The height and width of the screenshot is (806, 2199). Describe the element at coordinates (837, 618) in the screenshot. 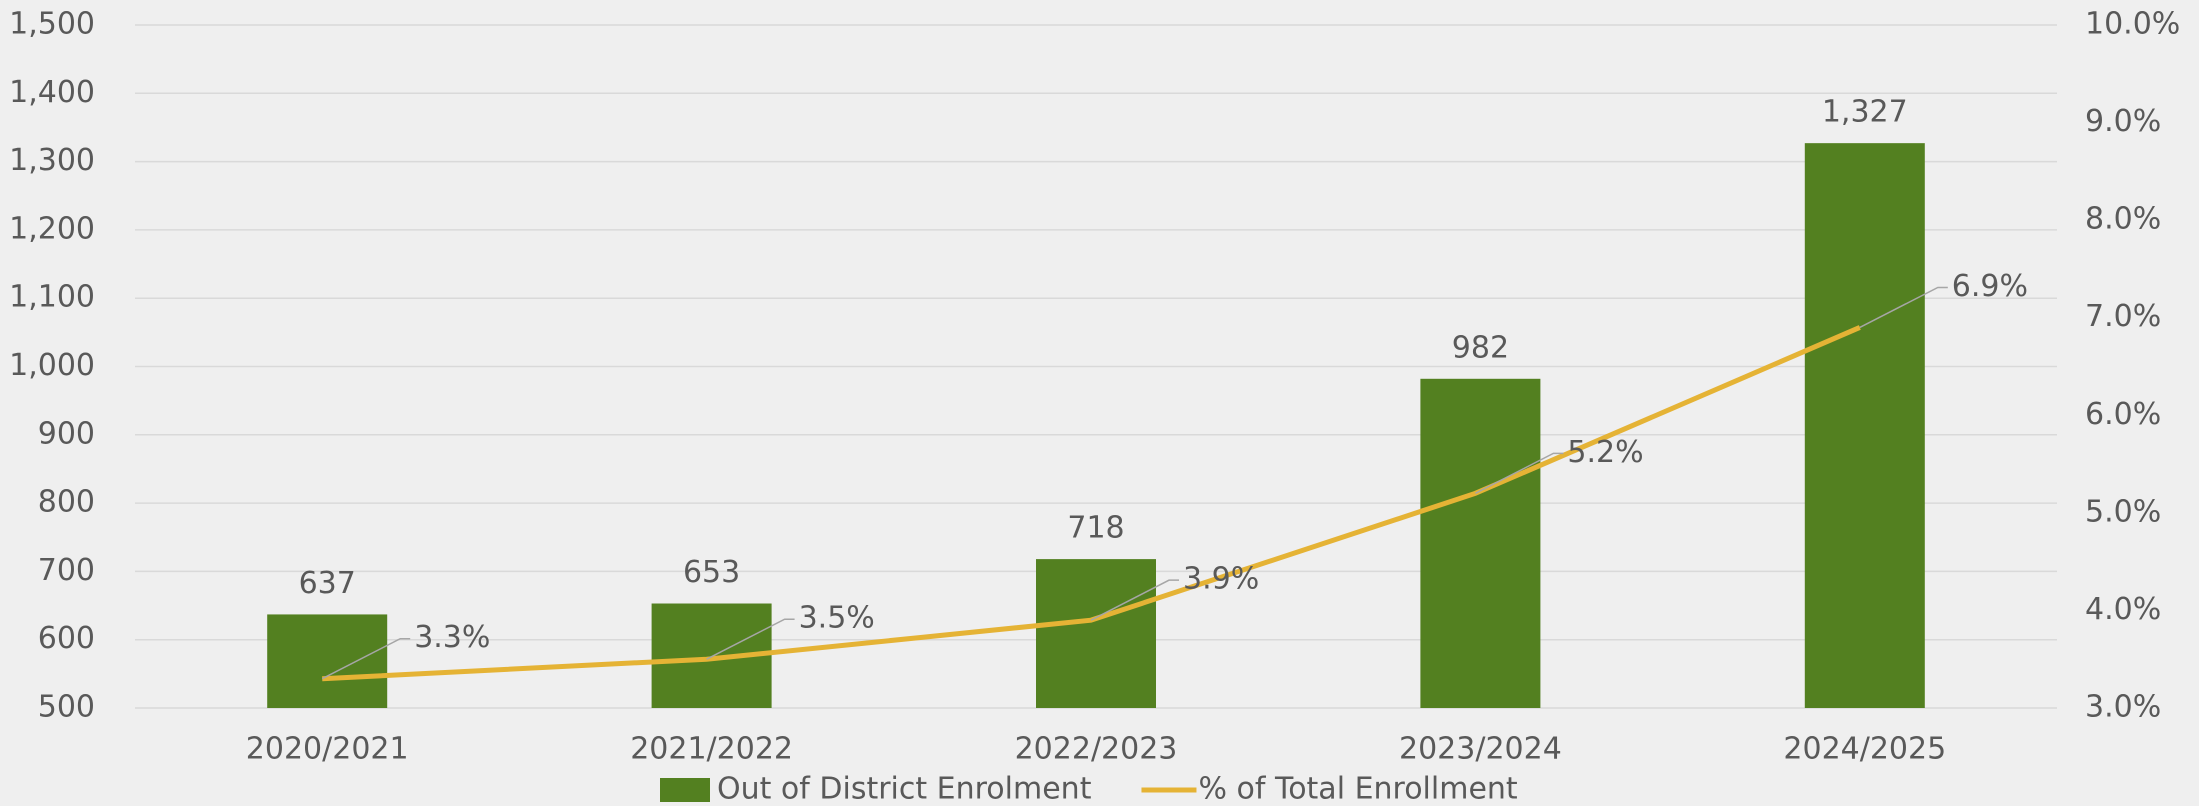

I see `line-value-label: 3.5%` at that location.